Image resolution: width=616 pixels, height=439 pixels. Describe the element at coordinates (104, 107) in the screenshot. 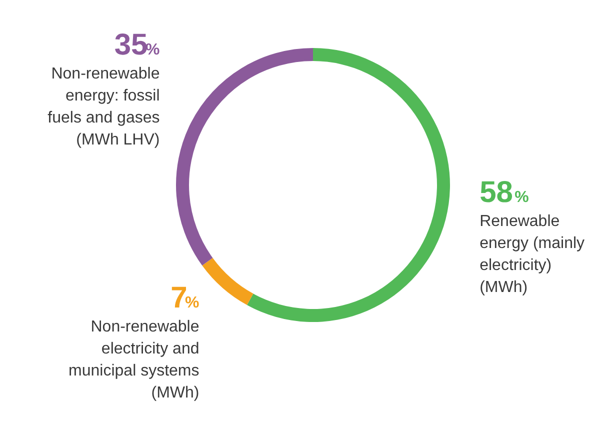

I see `slice-label: Non-renewable energy: fossil fuels and gases (MWh LHV)` at that location.